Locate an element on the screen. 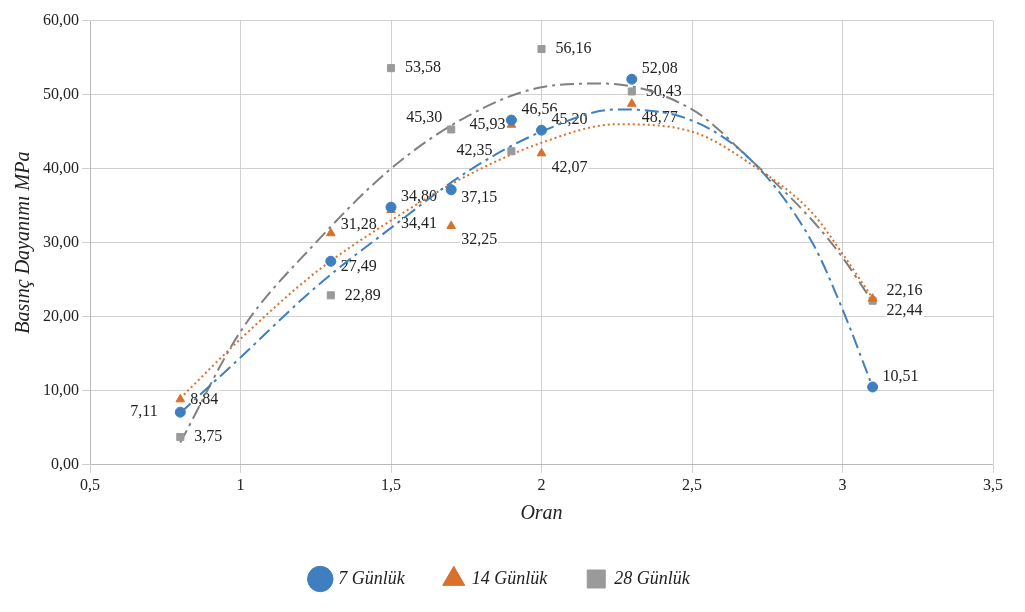  data-label: 42,07 is located at coordinates (569, 166).